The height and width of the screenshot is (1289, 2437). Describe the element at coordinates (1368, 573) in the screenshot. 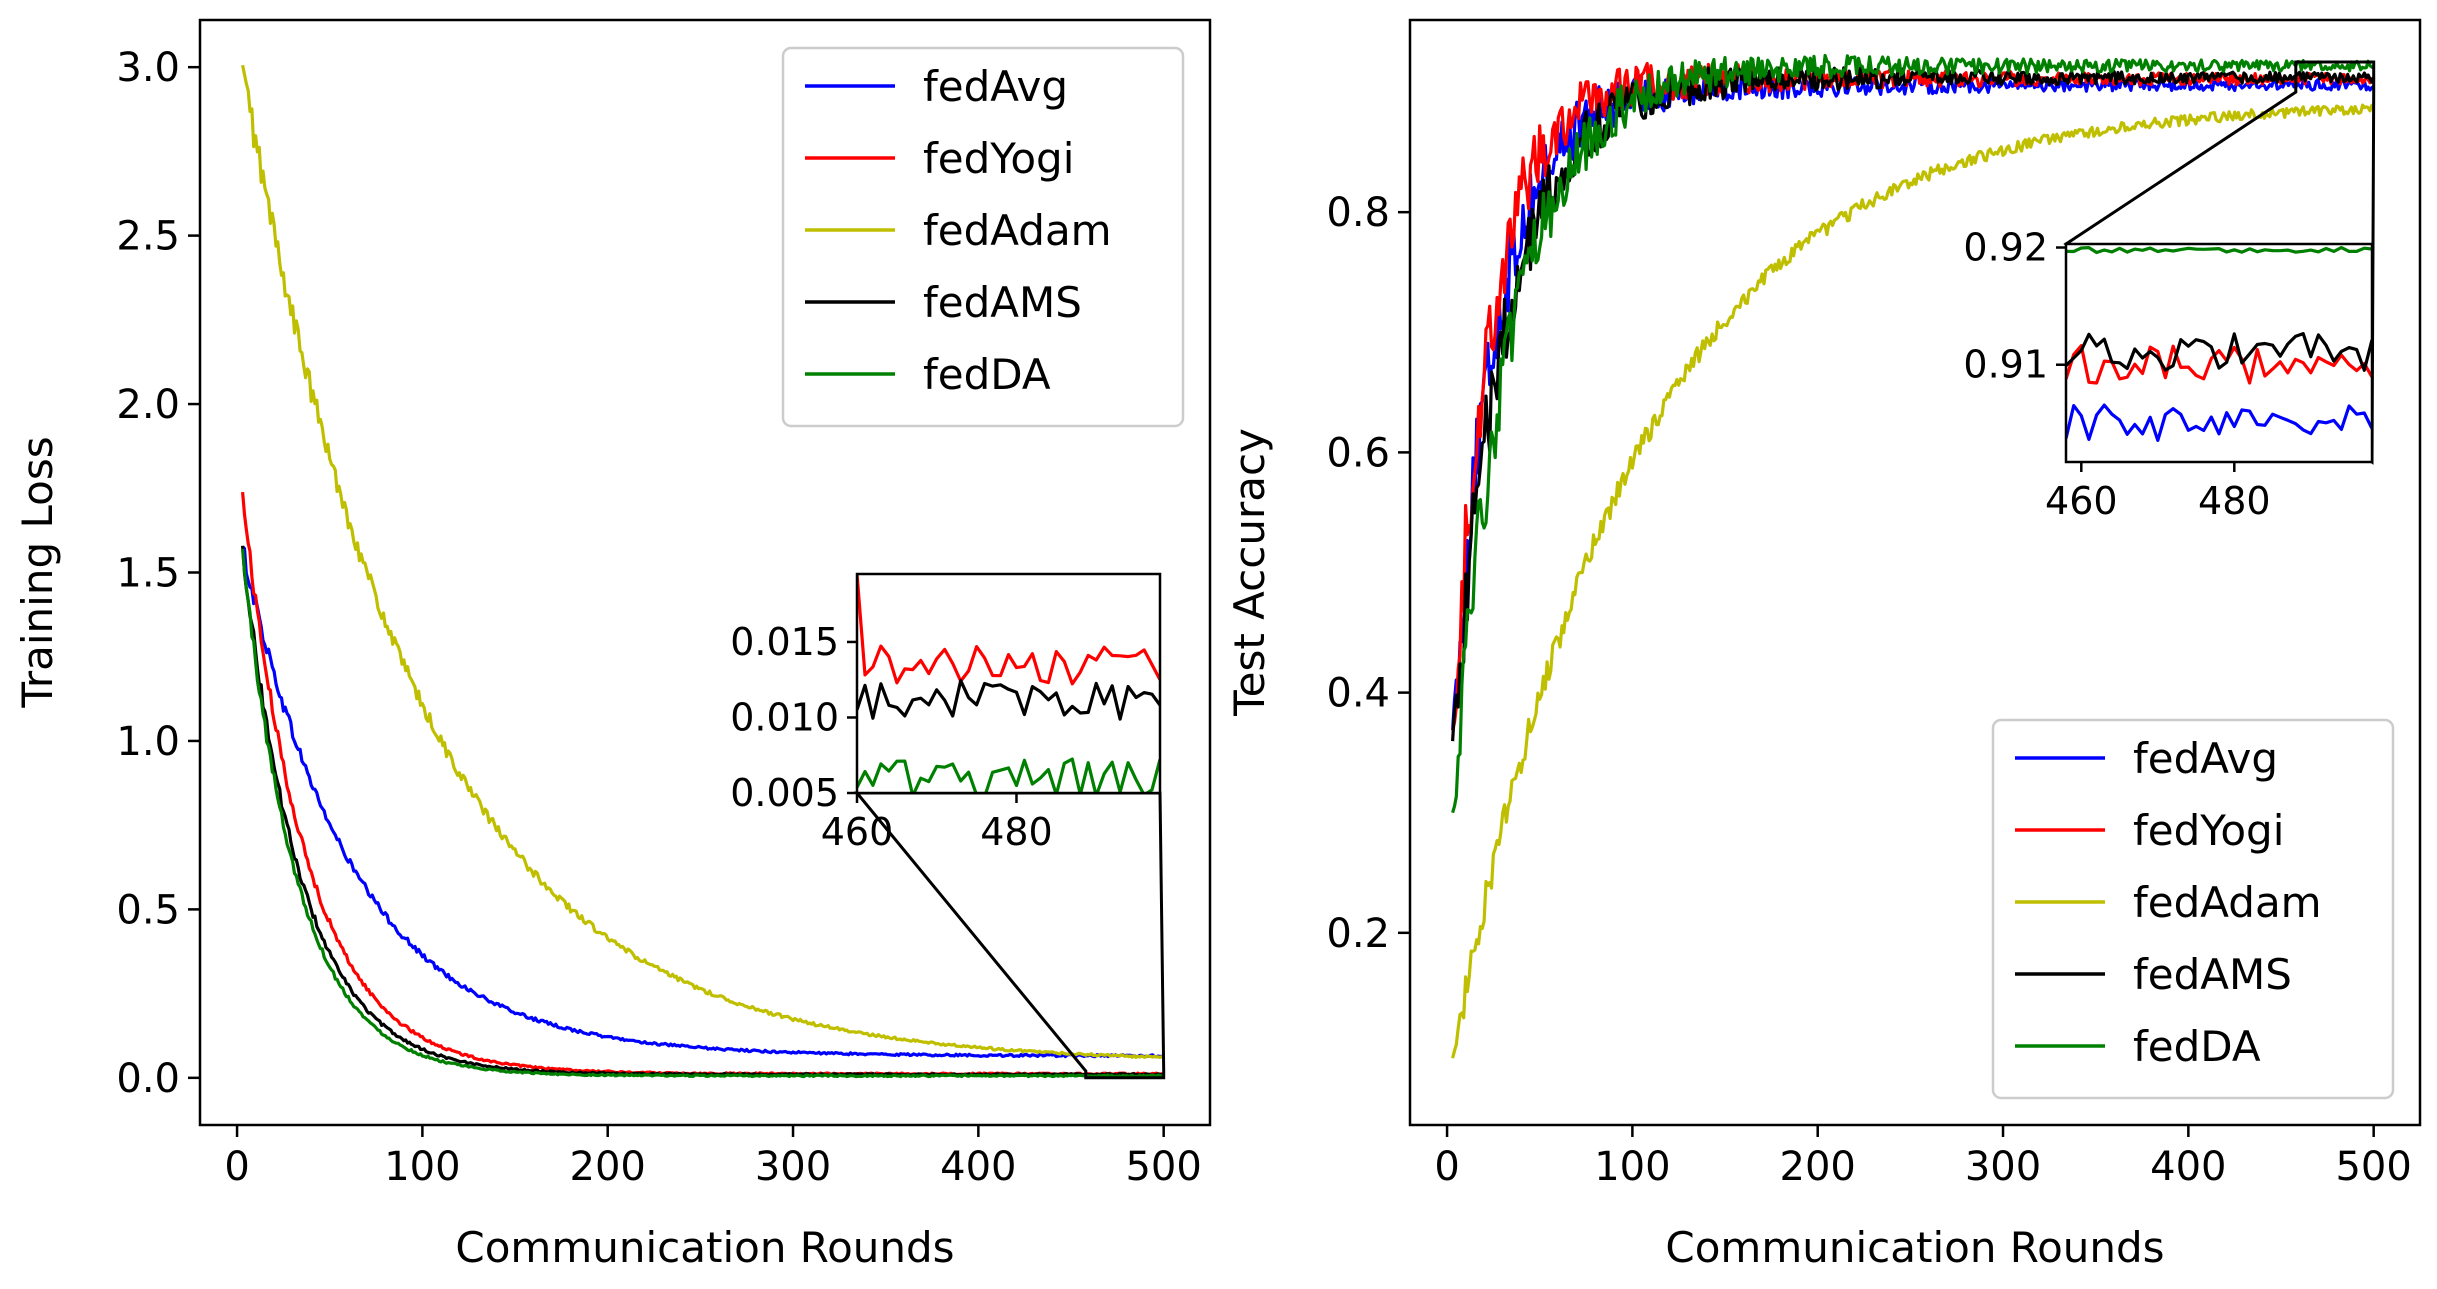

I see `accuracy-y-ticks: 0.2 0.4 0.6 0.8` at that location.